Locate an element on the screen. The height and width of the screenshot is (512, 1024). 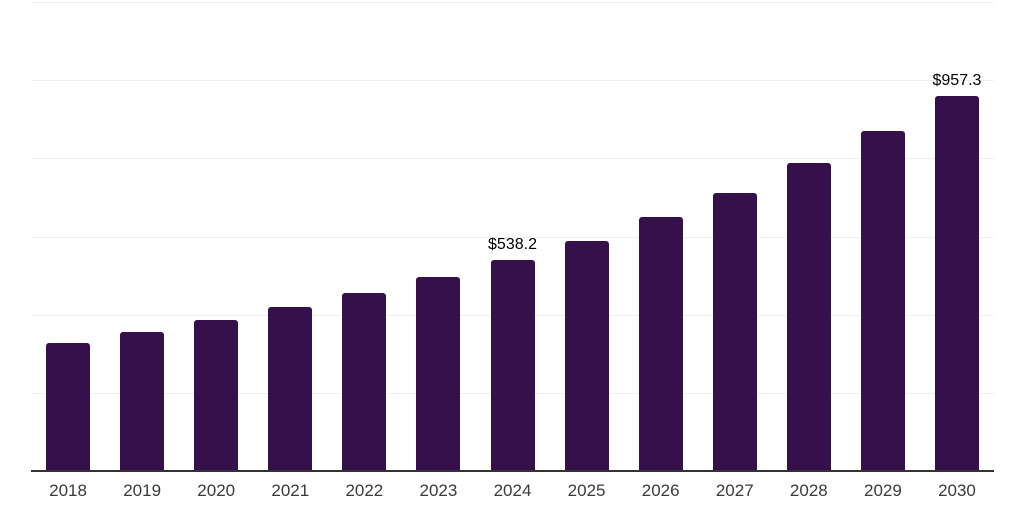
bar-slot-2020 is located at coordinates (216, 235).